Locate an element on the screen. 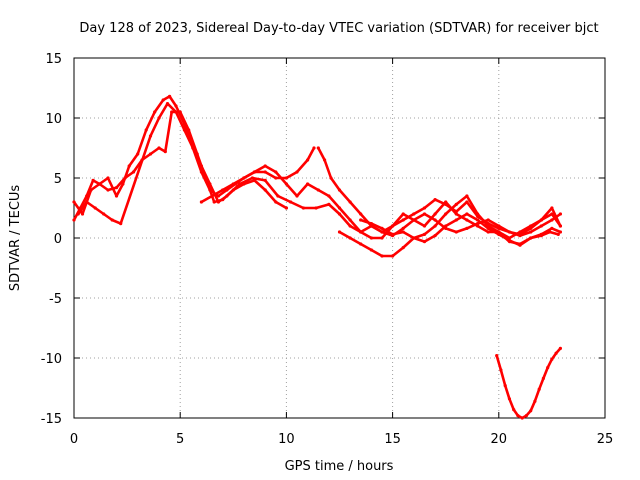 The width and height of the screenshot is (640, 480). y-tick-label: -15 is located at coordinates (51, 419).